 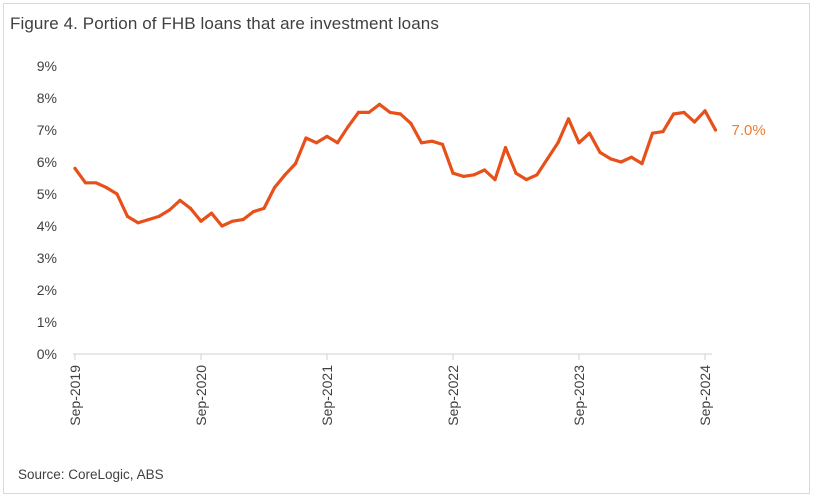 What do you see at coordinates (47, 194) in the screenshot?
I see `y-tick-label: 5%` at bounding box center [47, 194].